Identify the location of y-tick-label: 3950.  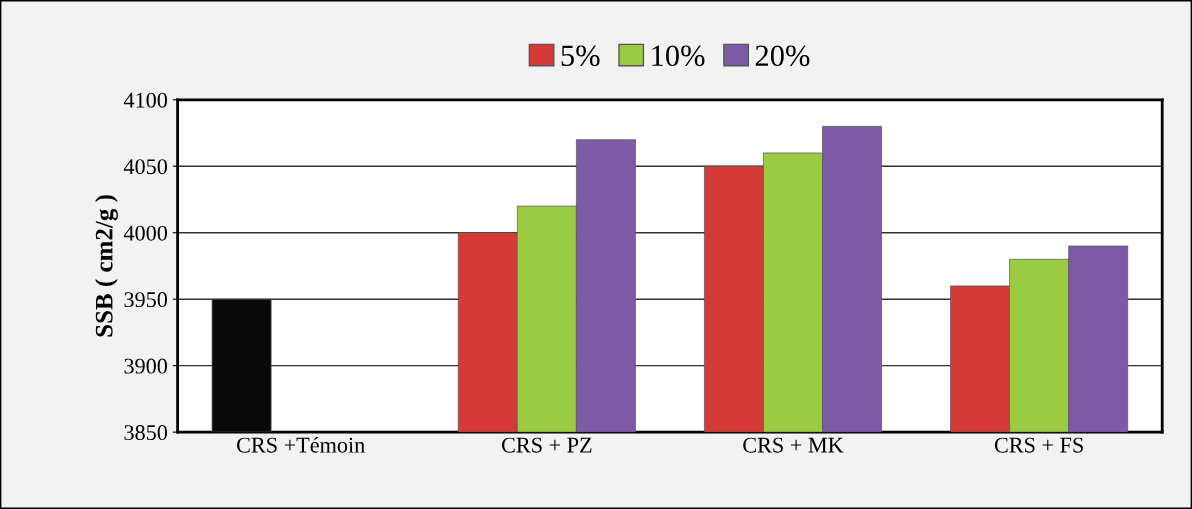
(146, 300).